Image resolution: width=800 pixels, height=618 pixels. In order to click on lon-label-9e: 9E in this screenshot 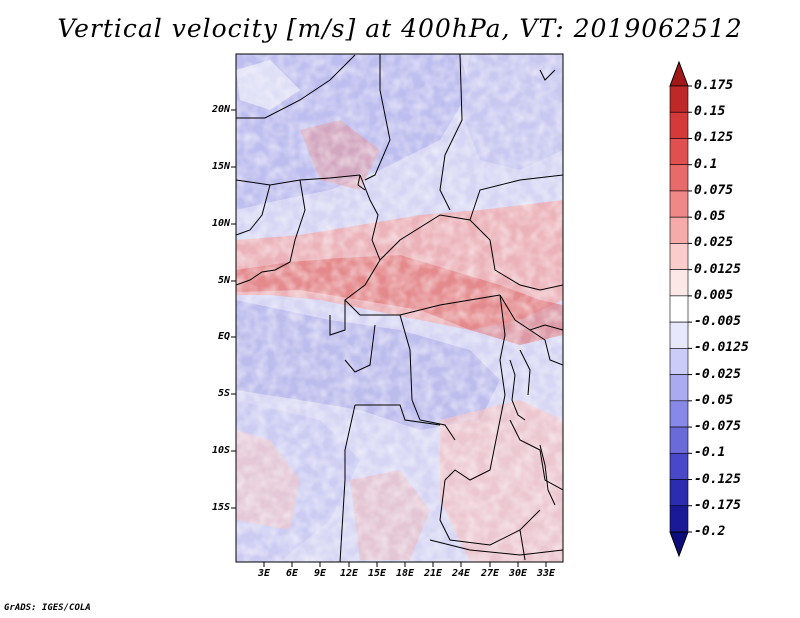, I will do `click(320, 573)`.